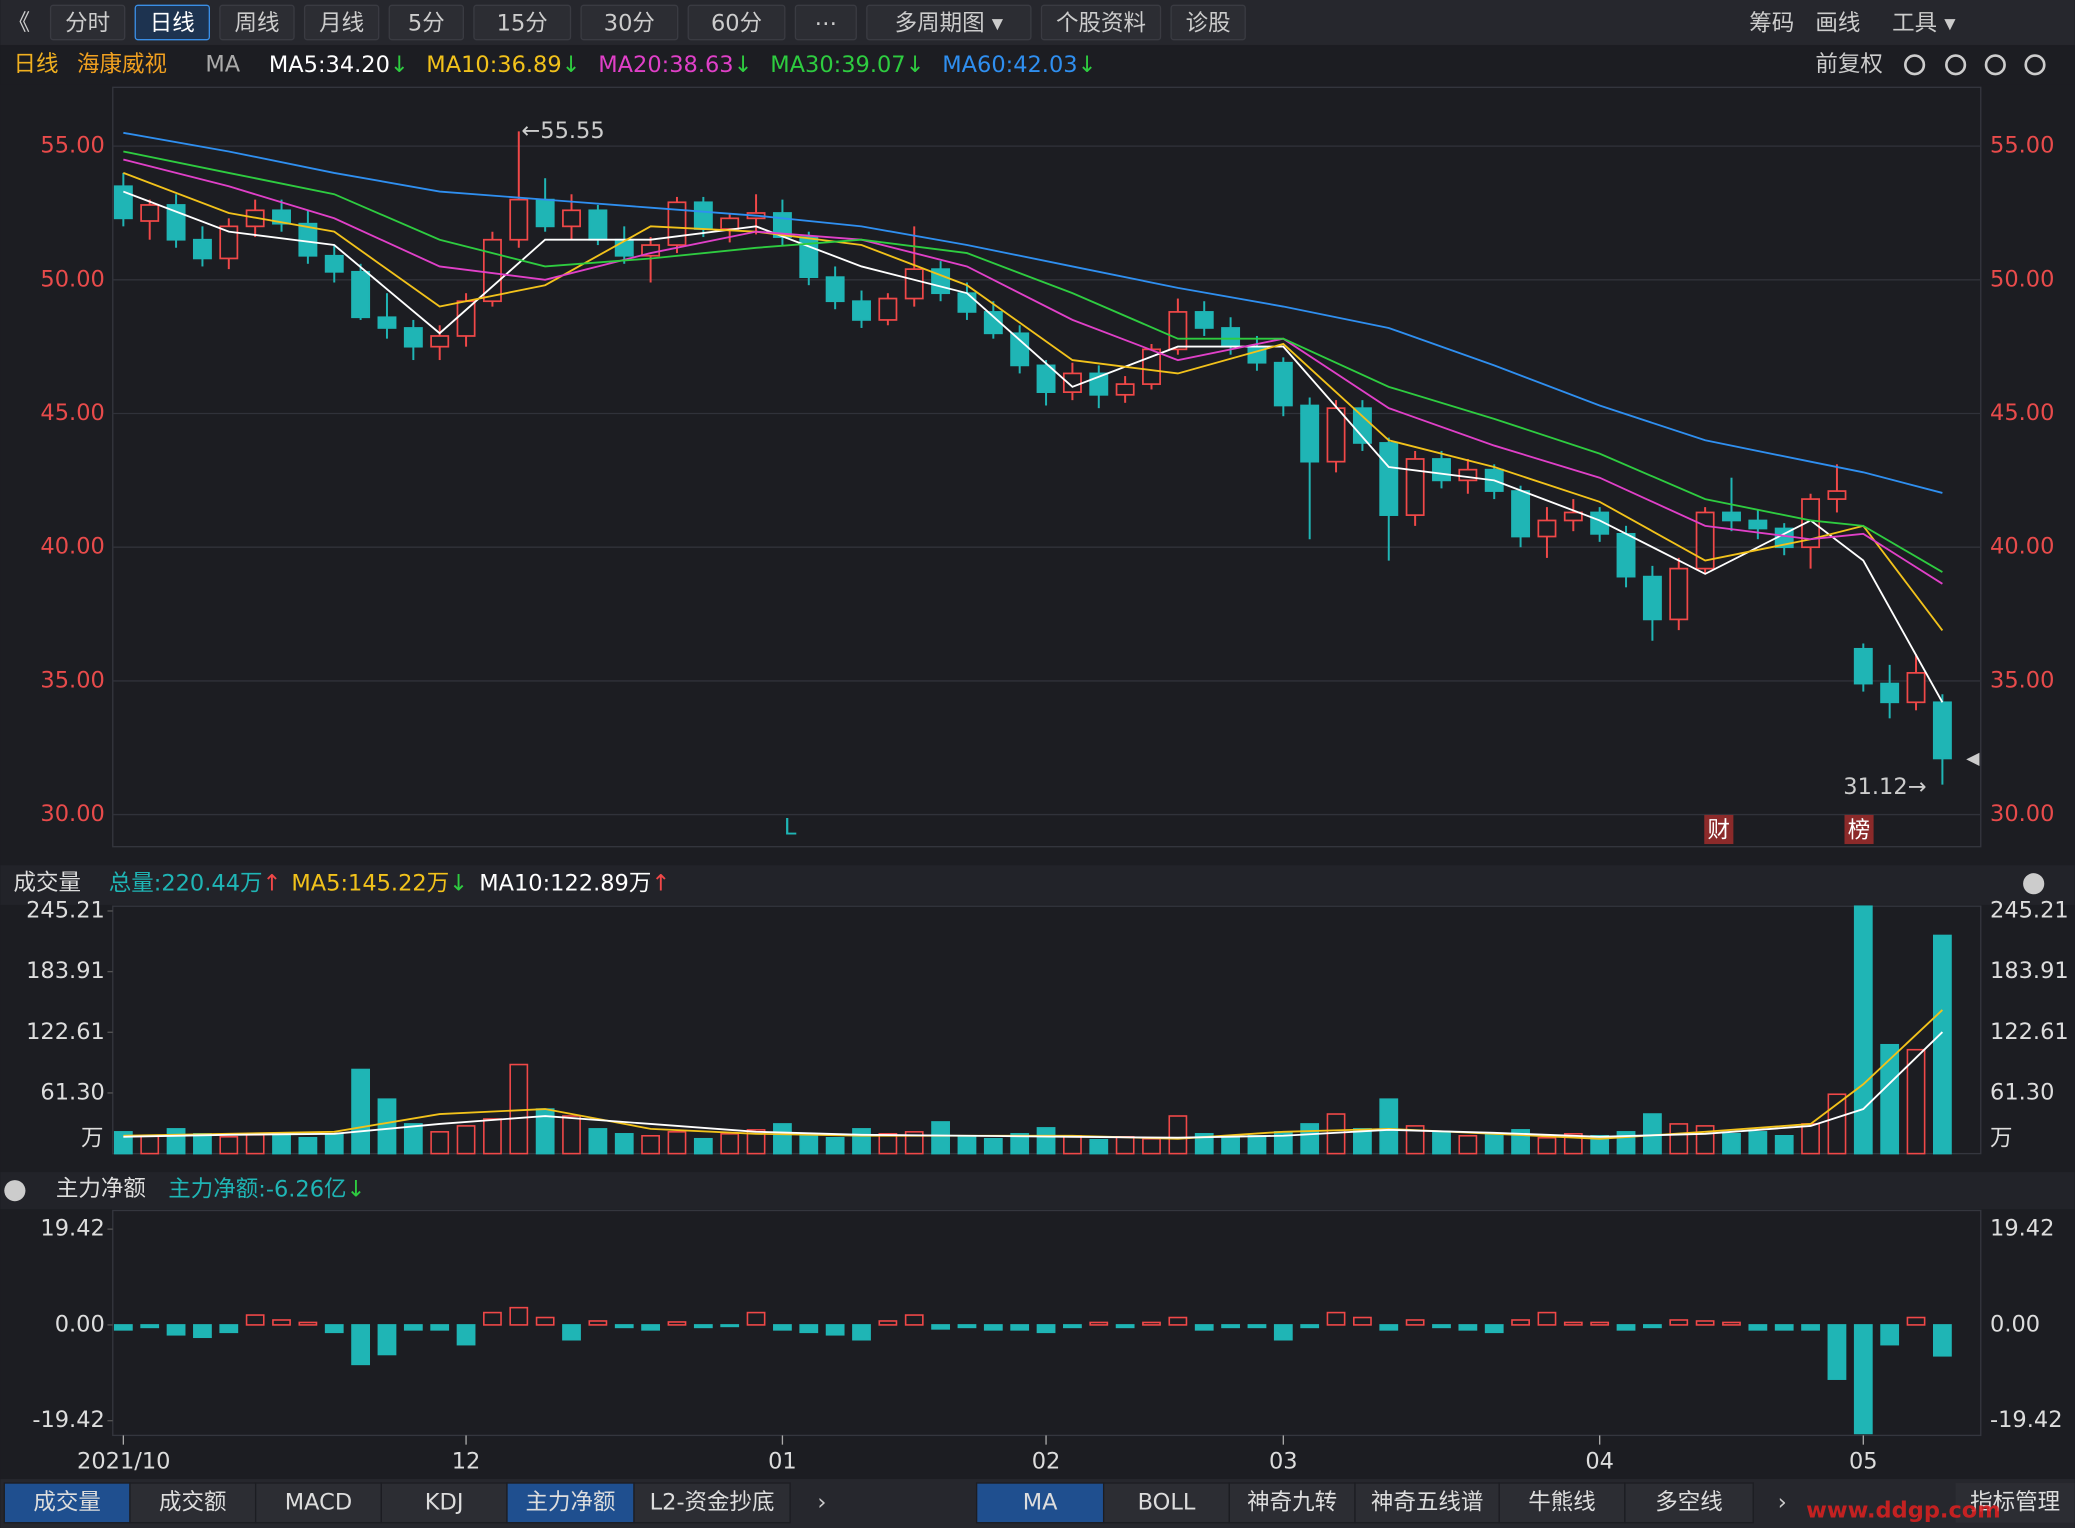 This screenshot has height=1528, width=2075. What do you see at coordinates (47, 883) in the screenshot?
I see `panel-title: 成交量` at bounding box center [47, 883].